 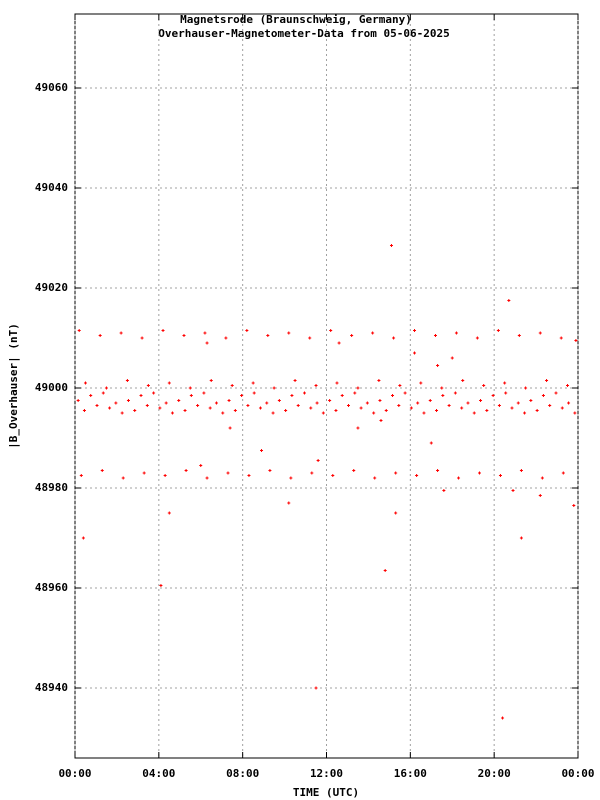 I want to click on x-tick-label: 00:00, so click(x=577, y=773).